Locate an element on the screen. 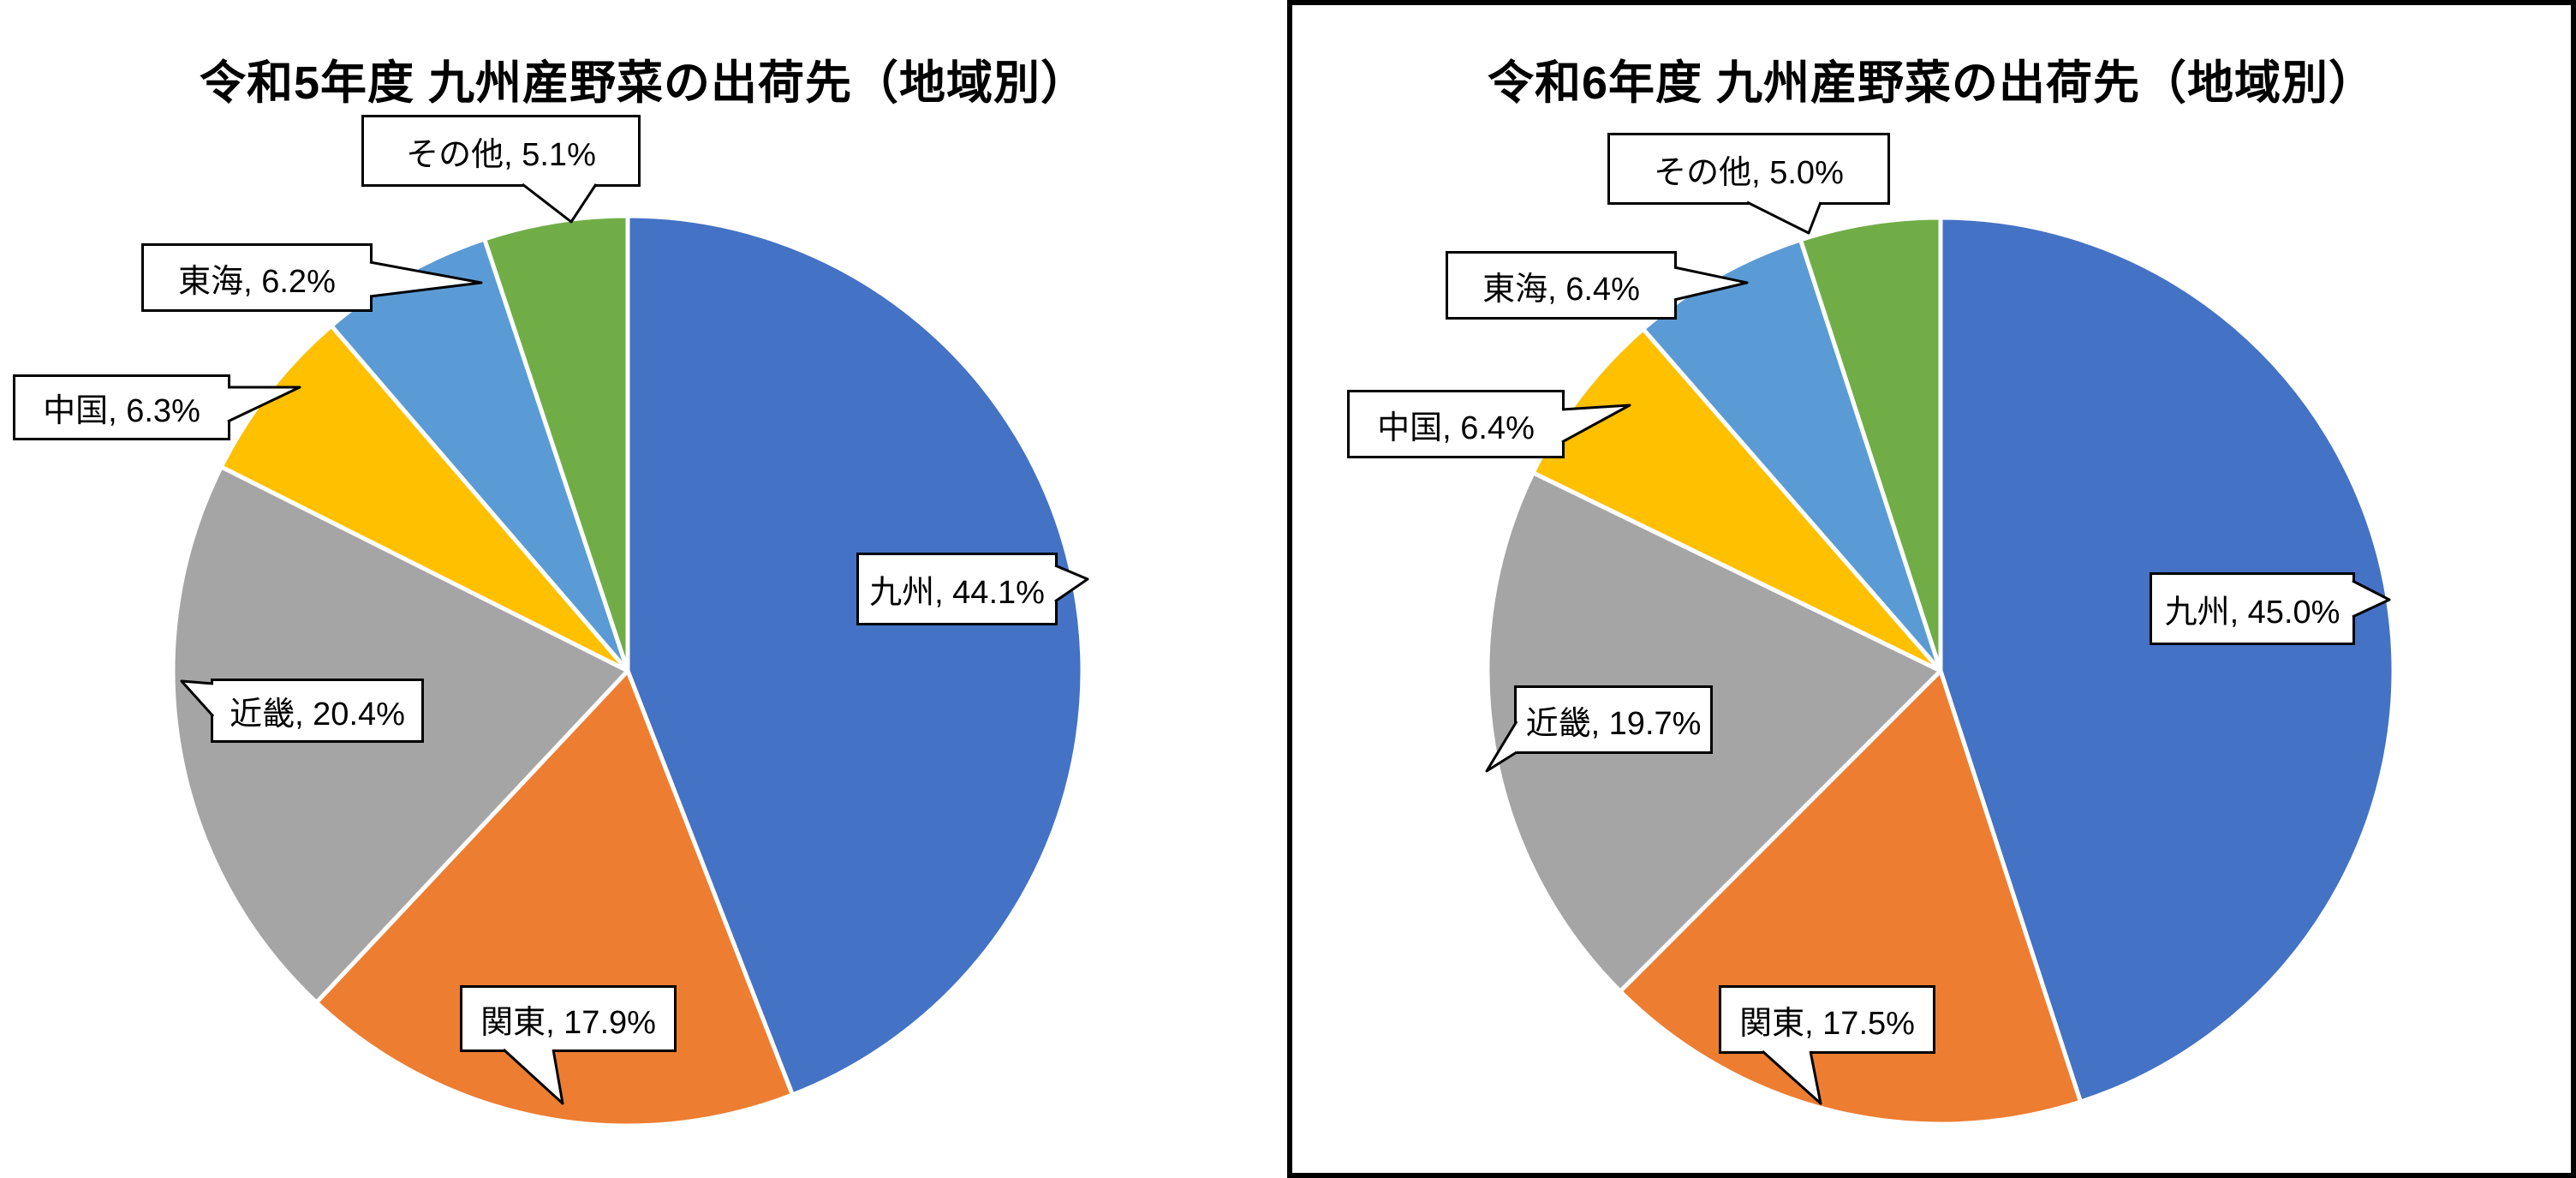  right-callout-chugoku: 中国, 6.4% is located at coordinates (1456, 424).